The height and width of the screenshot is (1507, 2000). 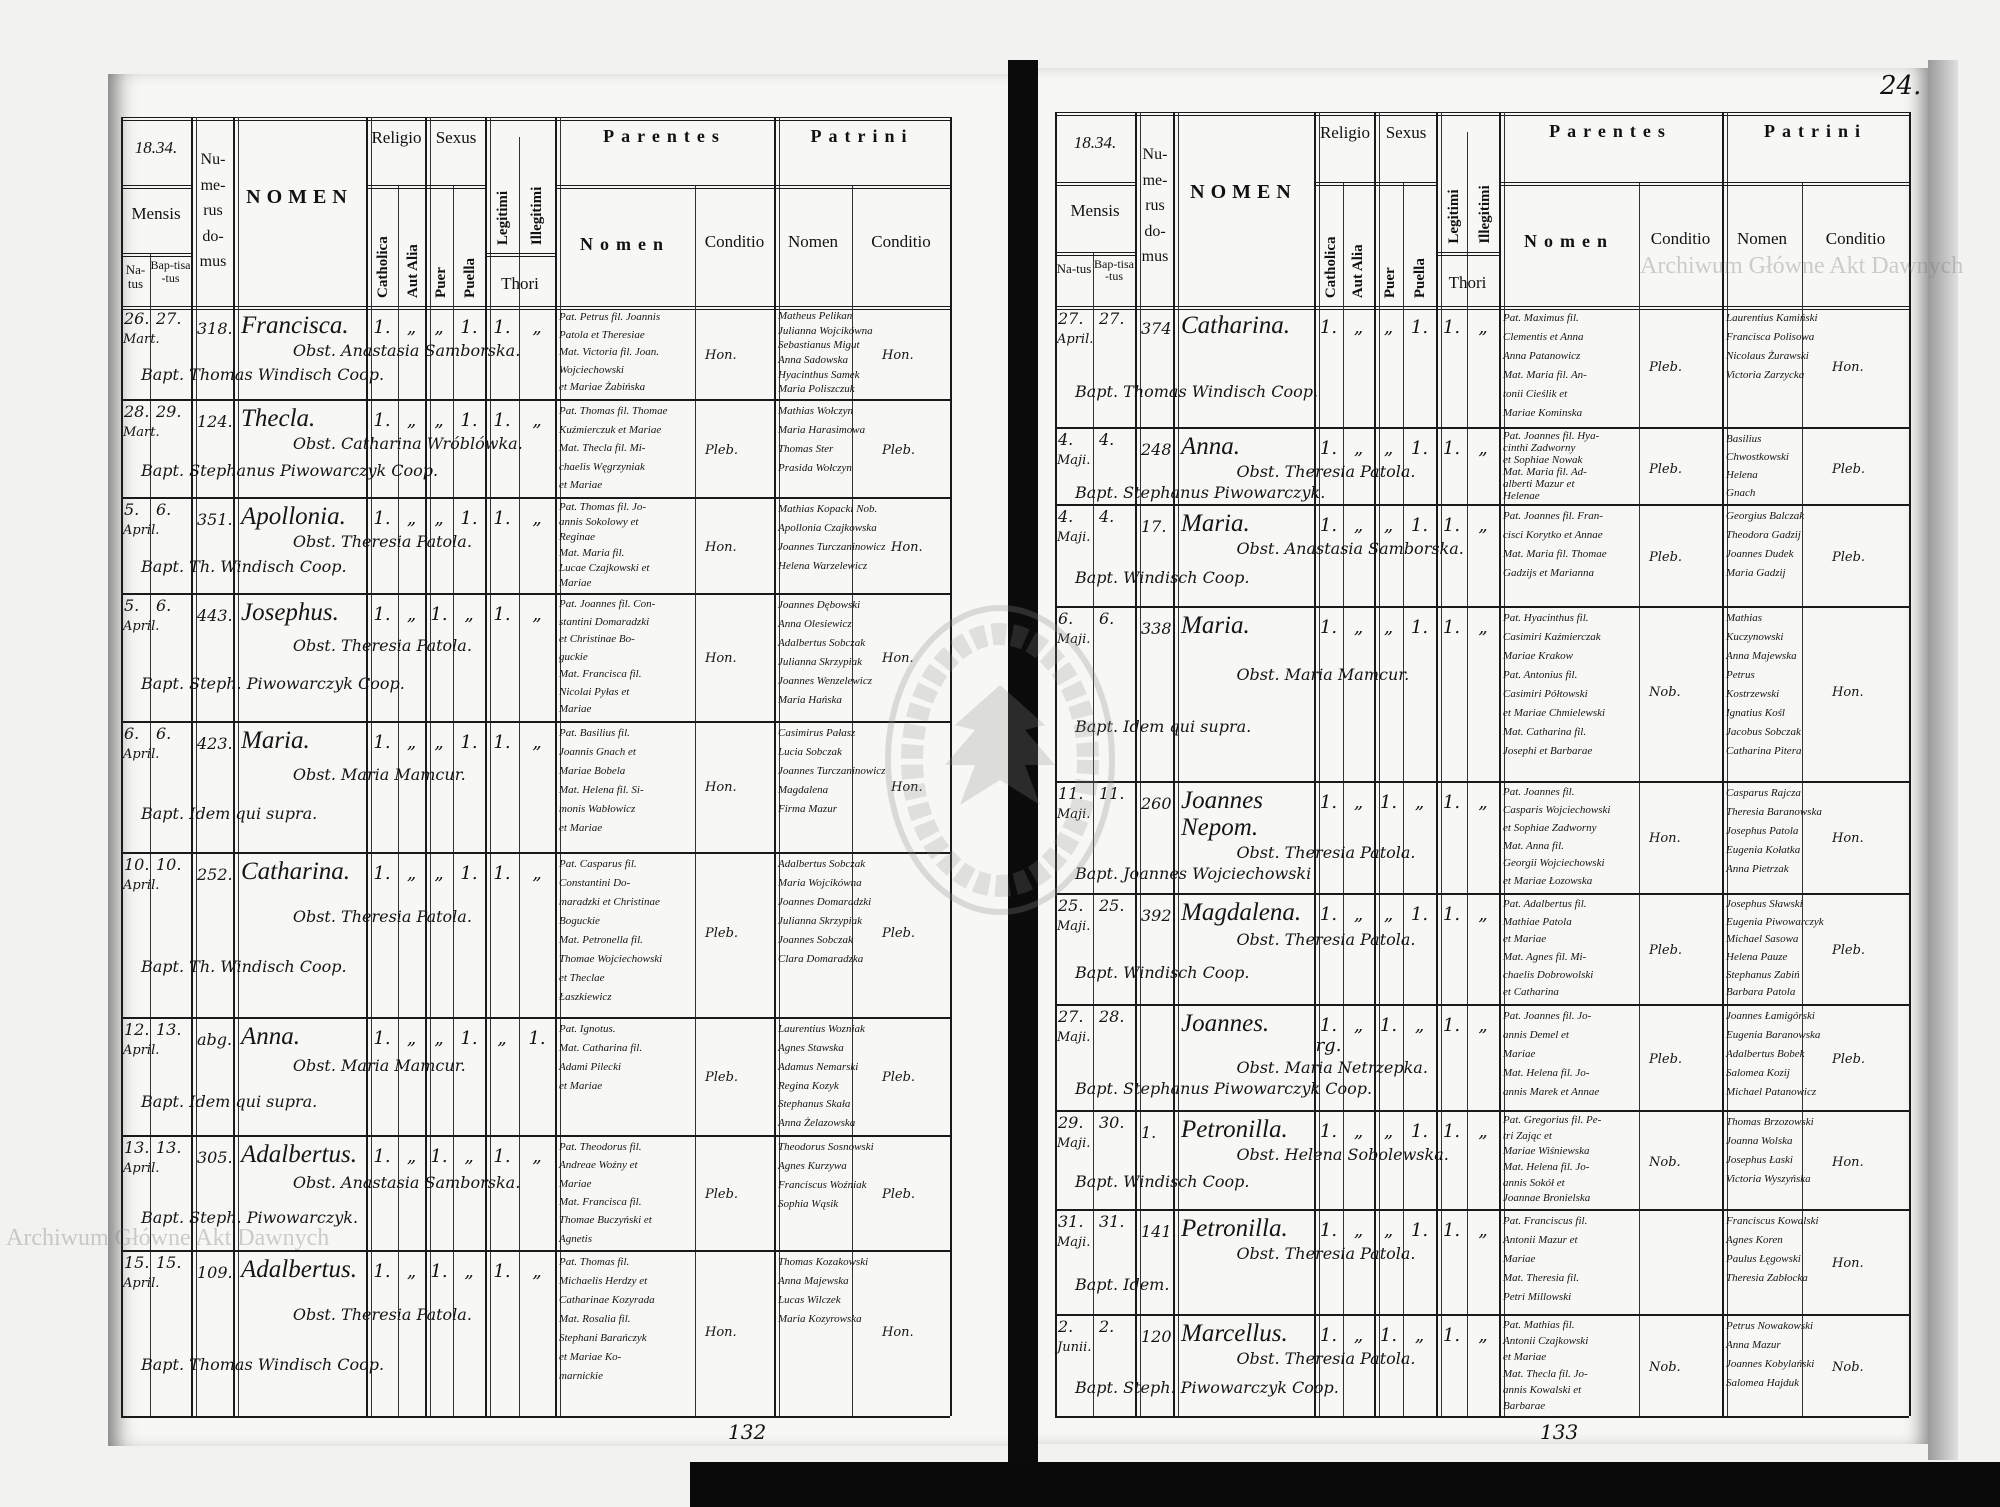 I want to click on parentes-line: Pat. Mathias fil., so click(x=1539, y=1325).